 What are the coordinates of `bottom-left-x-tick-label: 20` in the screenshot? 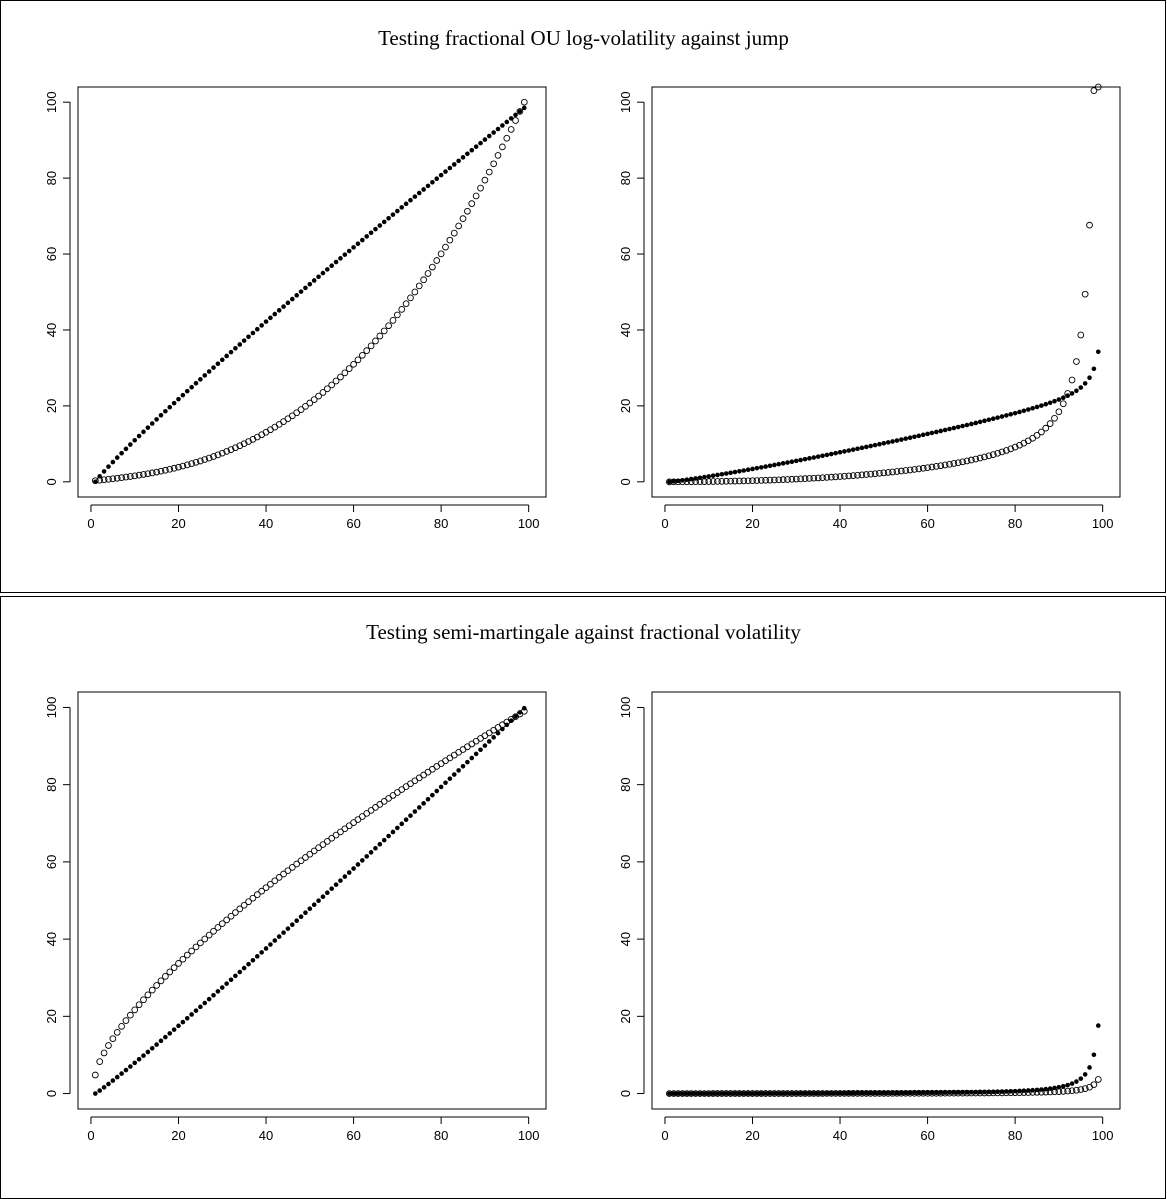 It's located at (178, 1135).